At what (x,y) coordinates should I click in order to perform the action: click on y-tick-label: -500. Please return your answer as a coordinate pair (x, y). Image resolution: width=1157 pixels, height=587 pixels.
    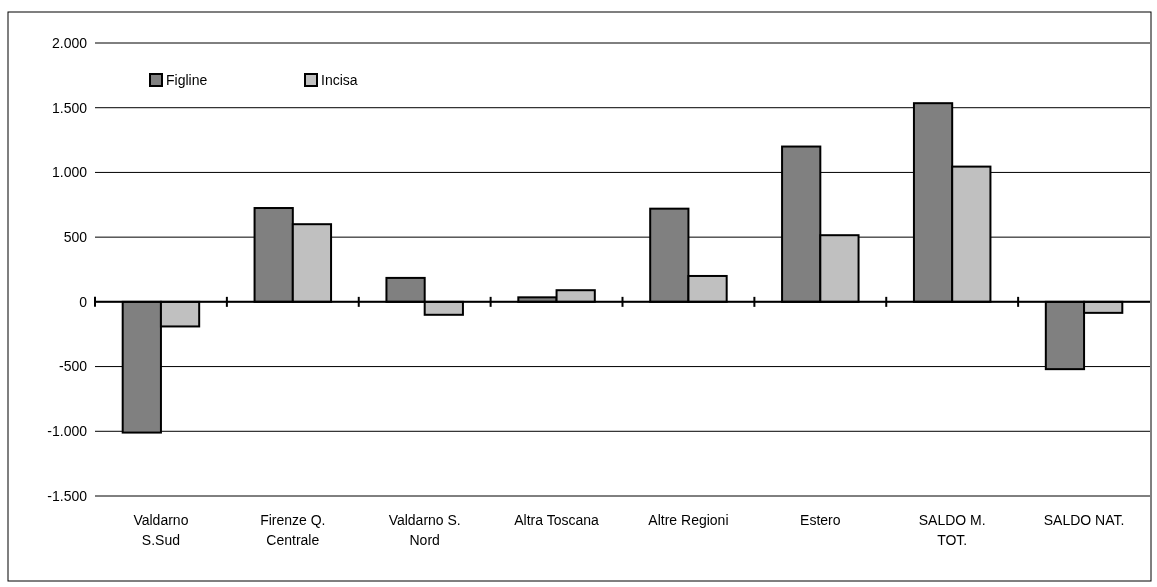
    Looking at the image, I should click on (73, 366).